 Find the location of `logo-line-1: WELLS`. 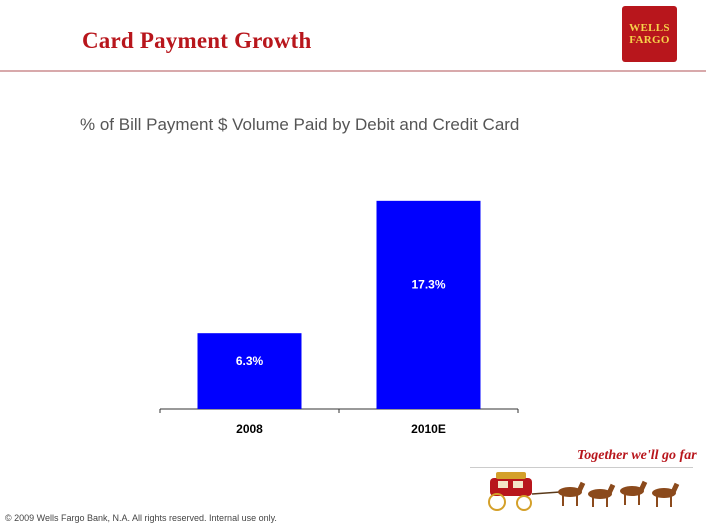

logo-line-1: WELLS is located at coordinates (649, 28).